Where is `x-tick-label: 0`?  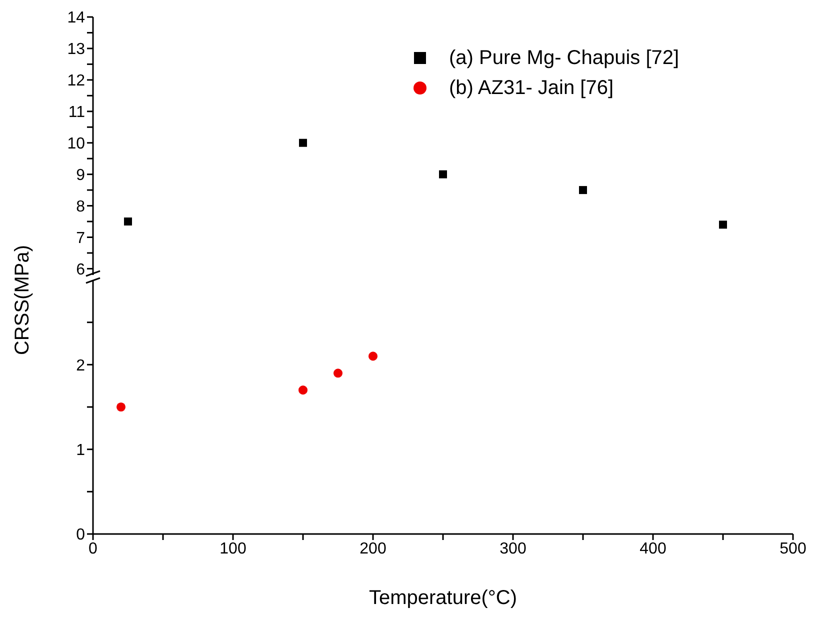
x-tick-label: 0 is located at coordinates (93, 549).